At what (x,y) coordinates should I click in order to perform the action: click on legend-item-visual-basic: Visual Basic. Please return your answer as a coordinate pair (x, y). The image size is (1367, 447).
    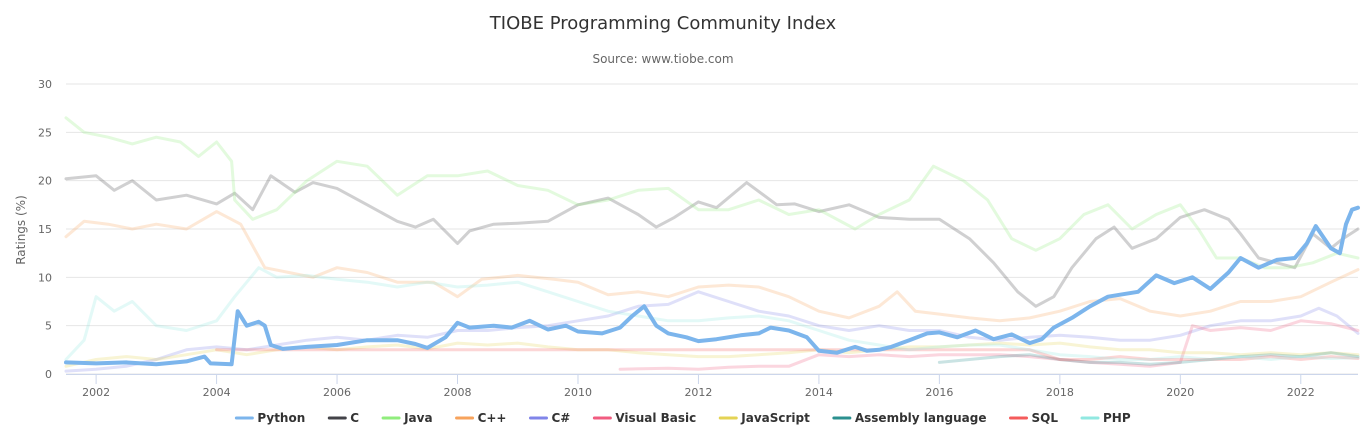
    Looking at the image, I should click on (644, 418).